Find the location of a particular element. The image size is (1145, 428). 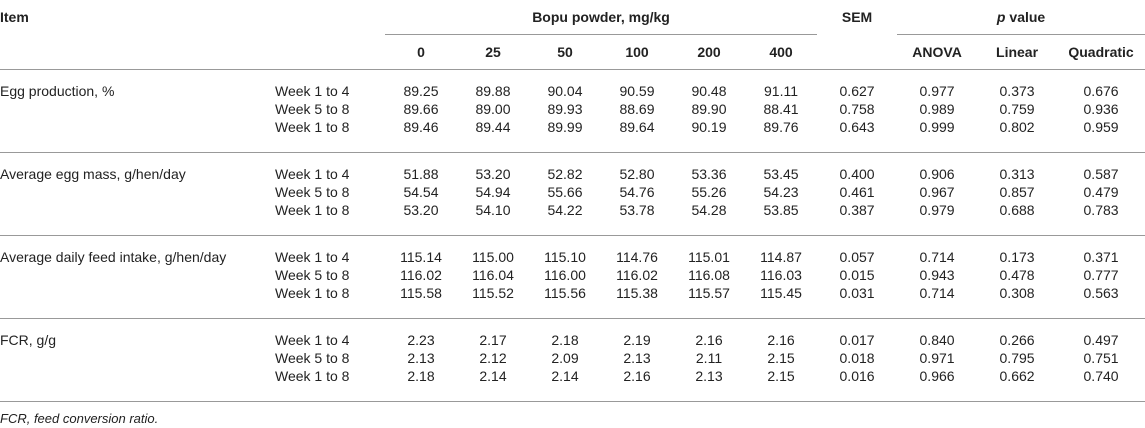

value-cell: 114.76 is located at coordinates (637, 251).